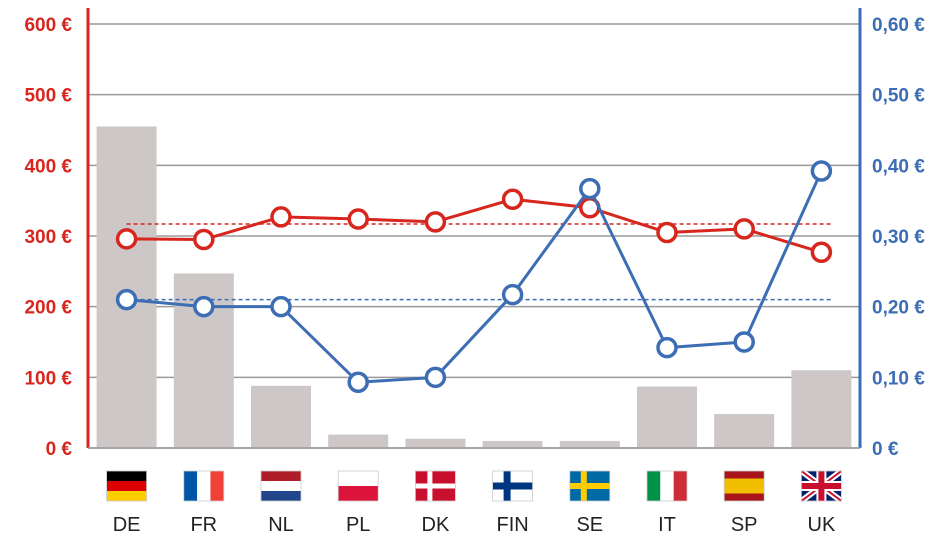 The width and height of the screenshot is (937, 539). Describe the element at coordinates (281, 525) in the screenshot. I see `category-label-nl: NL` at that location.